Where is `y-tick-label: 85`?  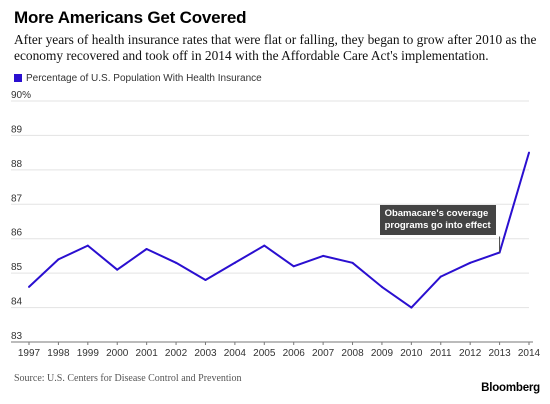 y-tick-label: 85 is located at coordinates (17, 267).